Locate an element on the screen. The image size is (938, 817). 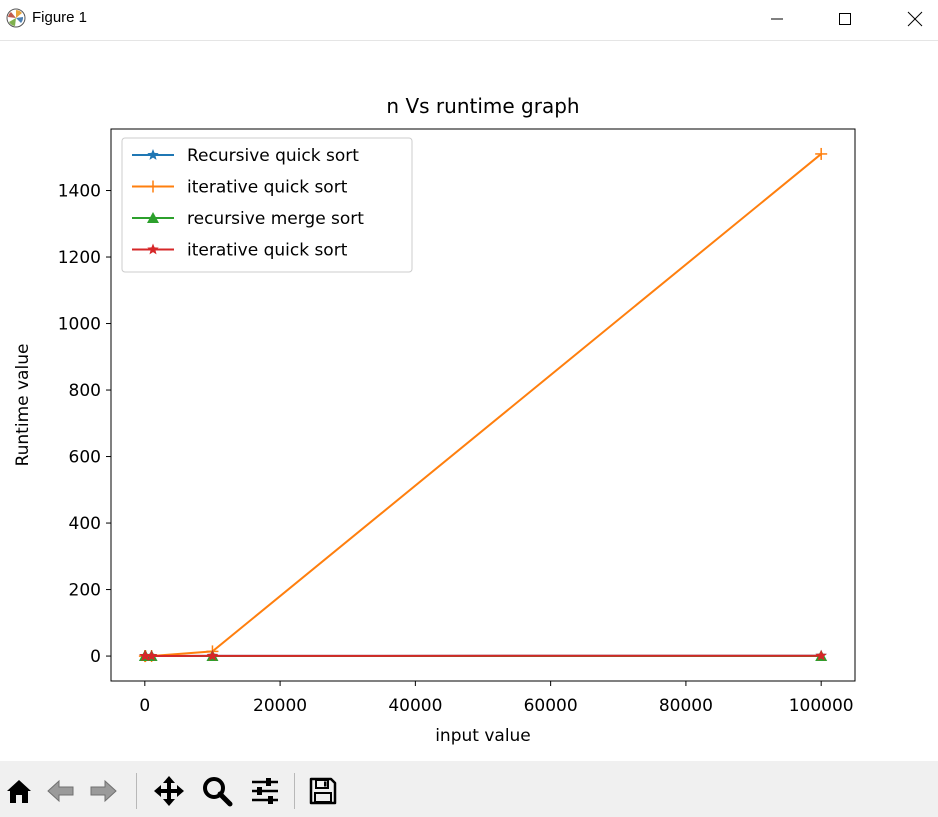
minimize-icon is located at coordinates (777, 19).